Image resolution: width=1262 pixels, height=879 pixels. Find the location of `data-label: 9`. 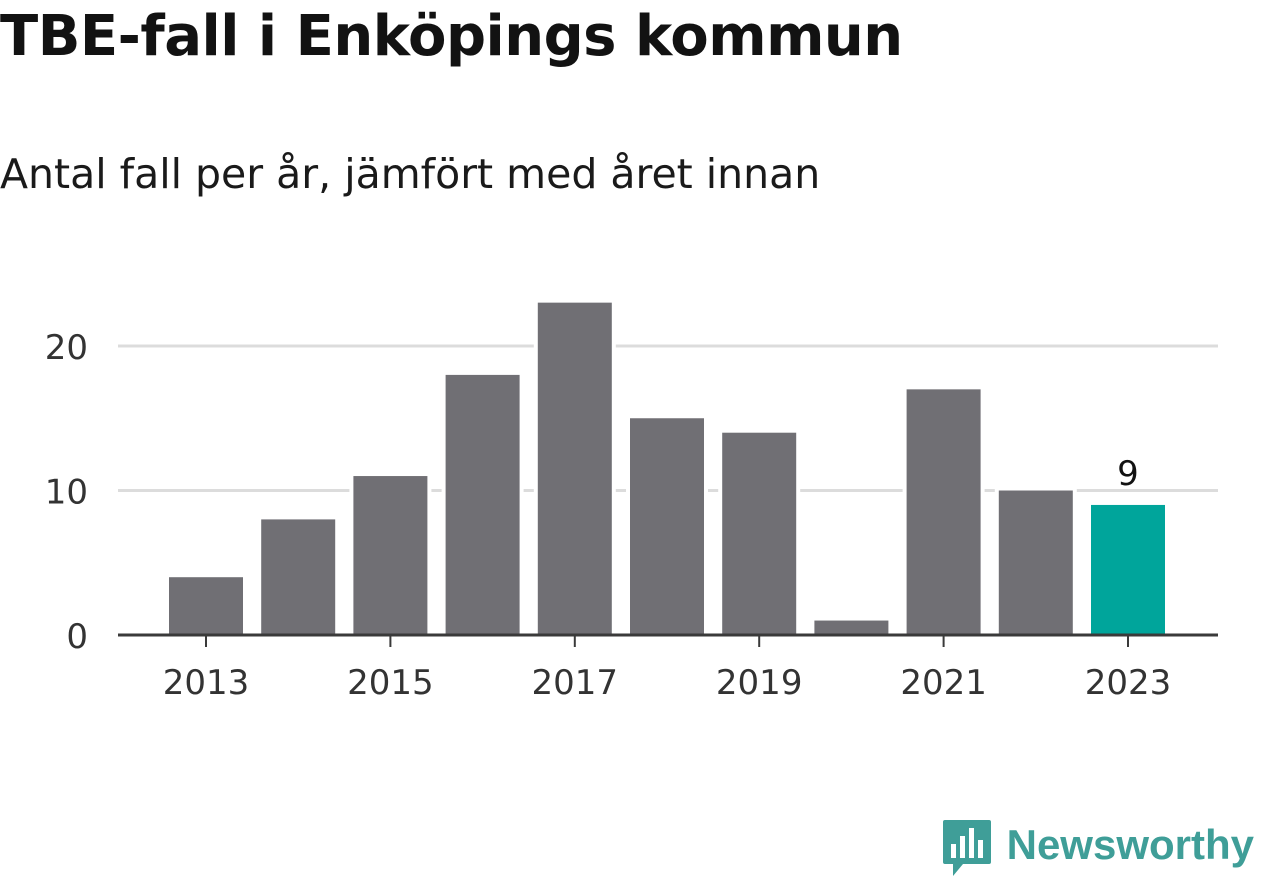

data-label: 9 is located at coordinates (1128, 474).